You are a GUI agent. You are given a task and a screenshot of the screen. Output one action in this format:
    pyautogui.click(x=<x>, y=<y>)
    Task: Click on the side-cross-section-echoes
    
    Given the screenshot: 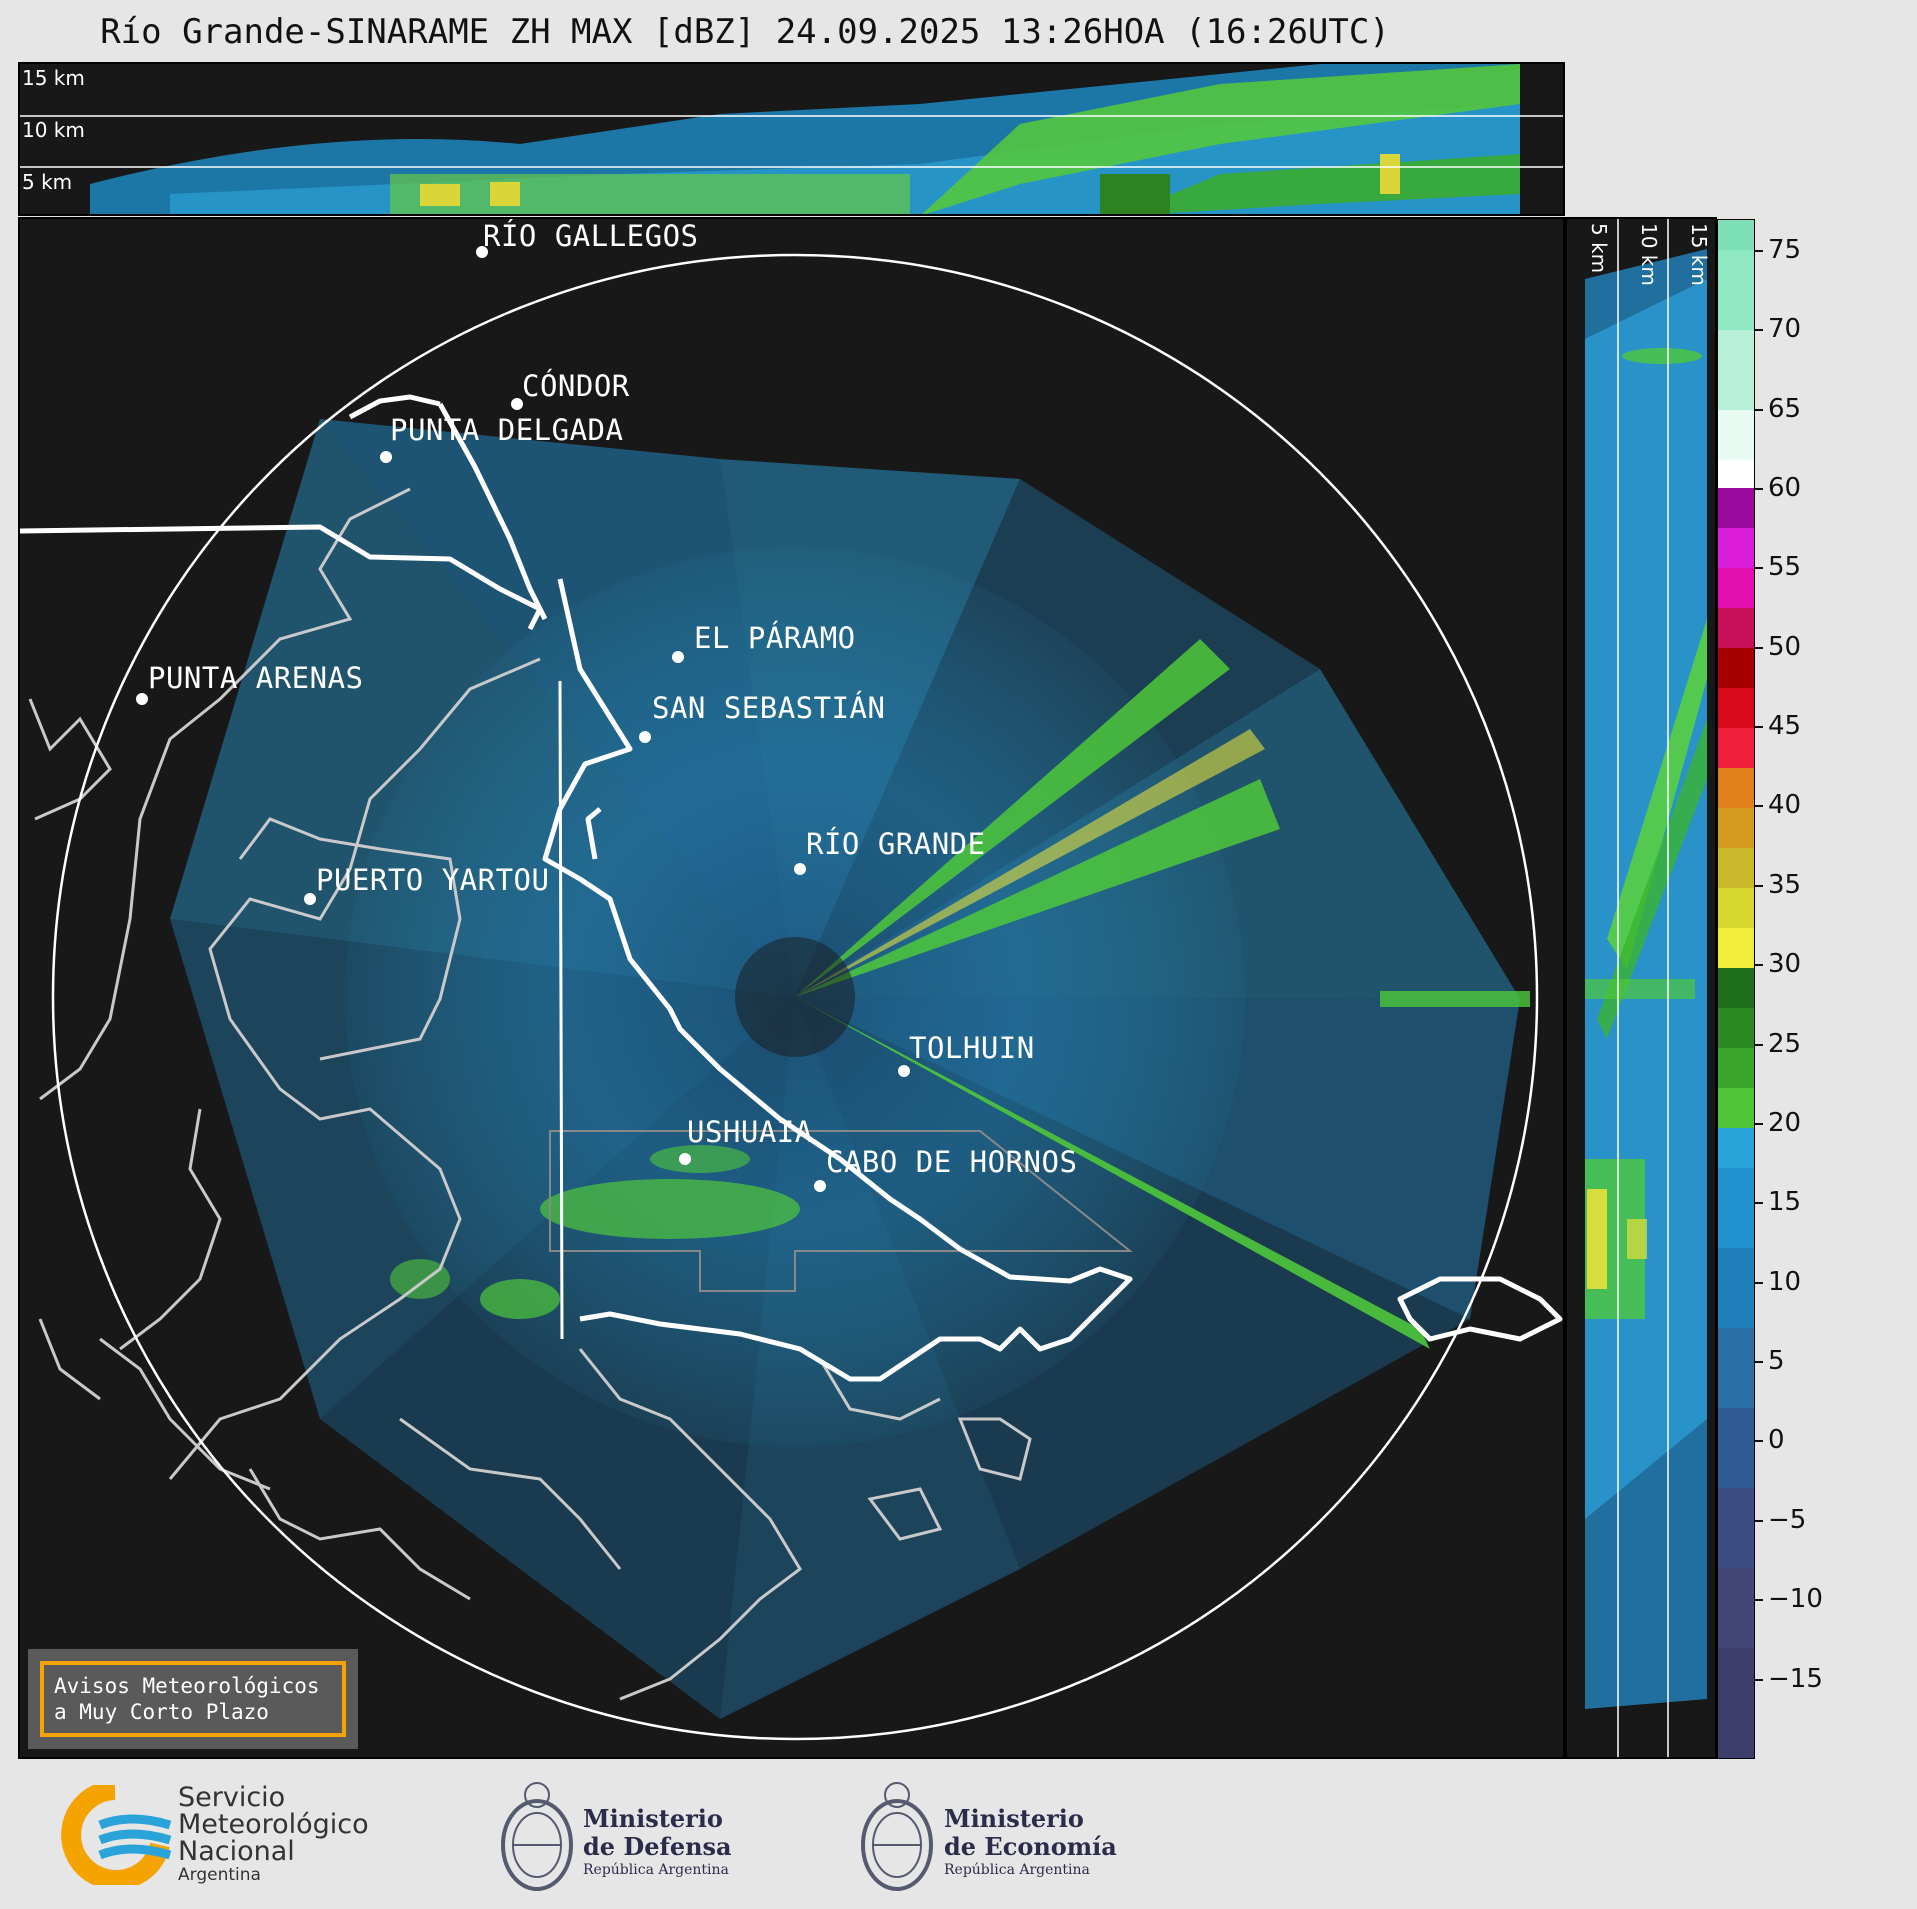 What is the action you would take?
    pyautogui.click(x=1646, y=988)
    